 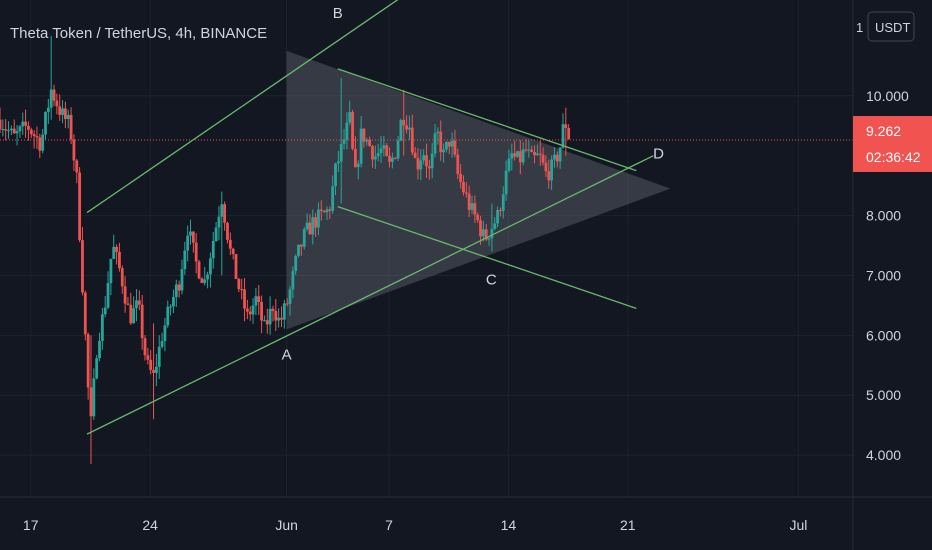 I want to click on y-tick-label-2: 7.000, so click(x=883, y=275).